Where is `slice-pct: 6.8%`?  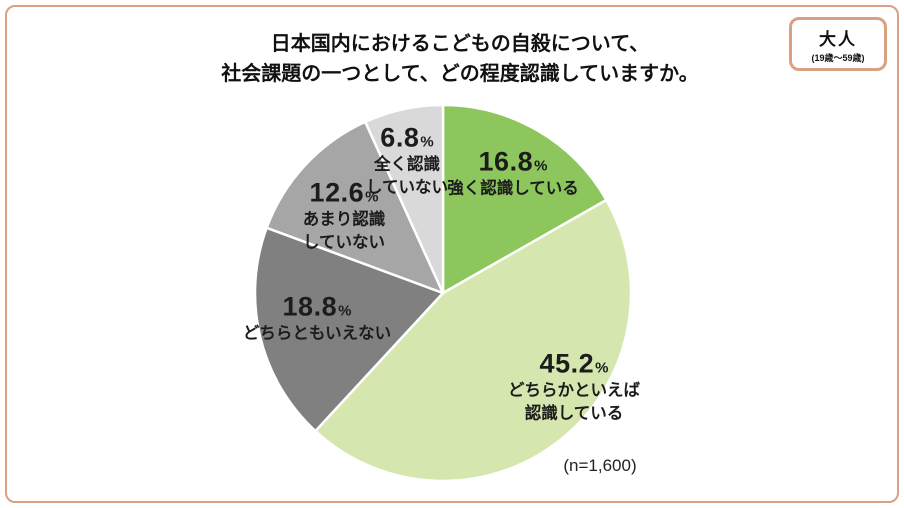
slice-pct: 6.8% is located at coordinates (407, 137).